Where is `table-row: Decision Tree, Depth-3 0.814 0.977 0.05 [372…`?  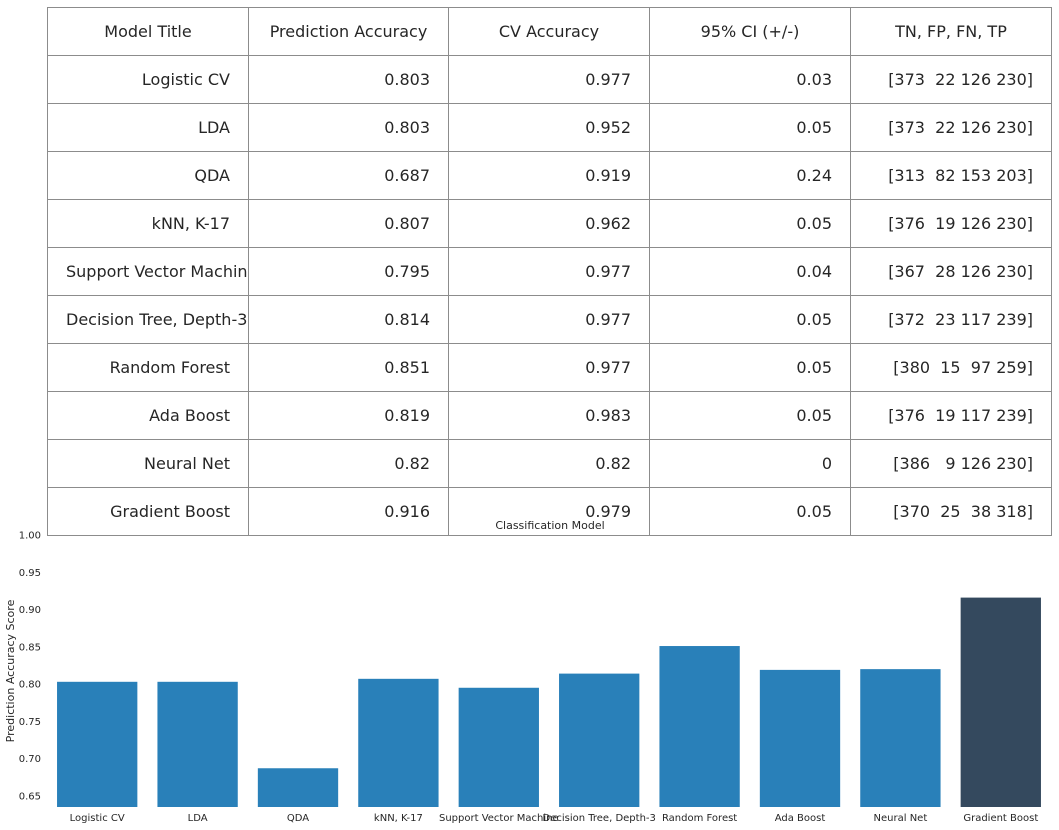
table-row: Decision Tree, Depth-3 0.814 0.977 0.05 [372… is located at coordinates (549, 319).